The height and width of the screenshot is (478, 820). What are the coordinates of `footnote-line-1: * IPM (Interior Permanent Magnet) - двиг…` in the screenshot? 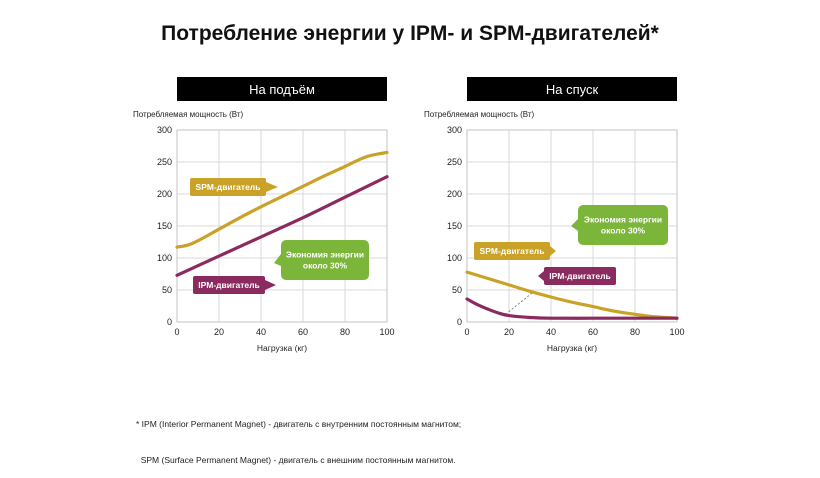 It's located at (299, 424).